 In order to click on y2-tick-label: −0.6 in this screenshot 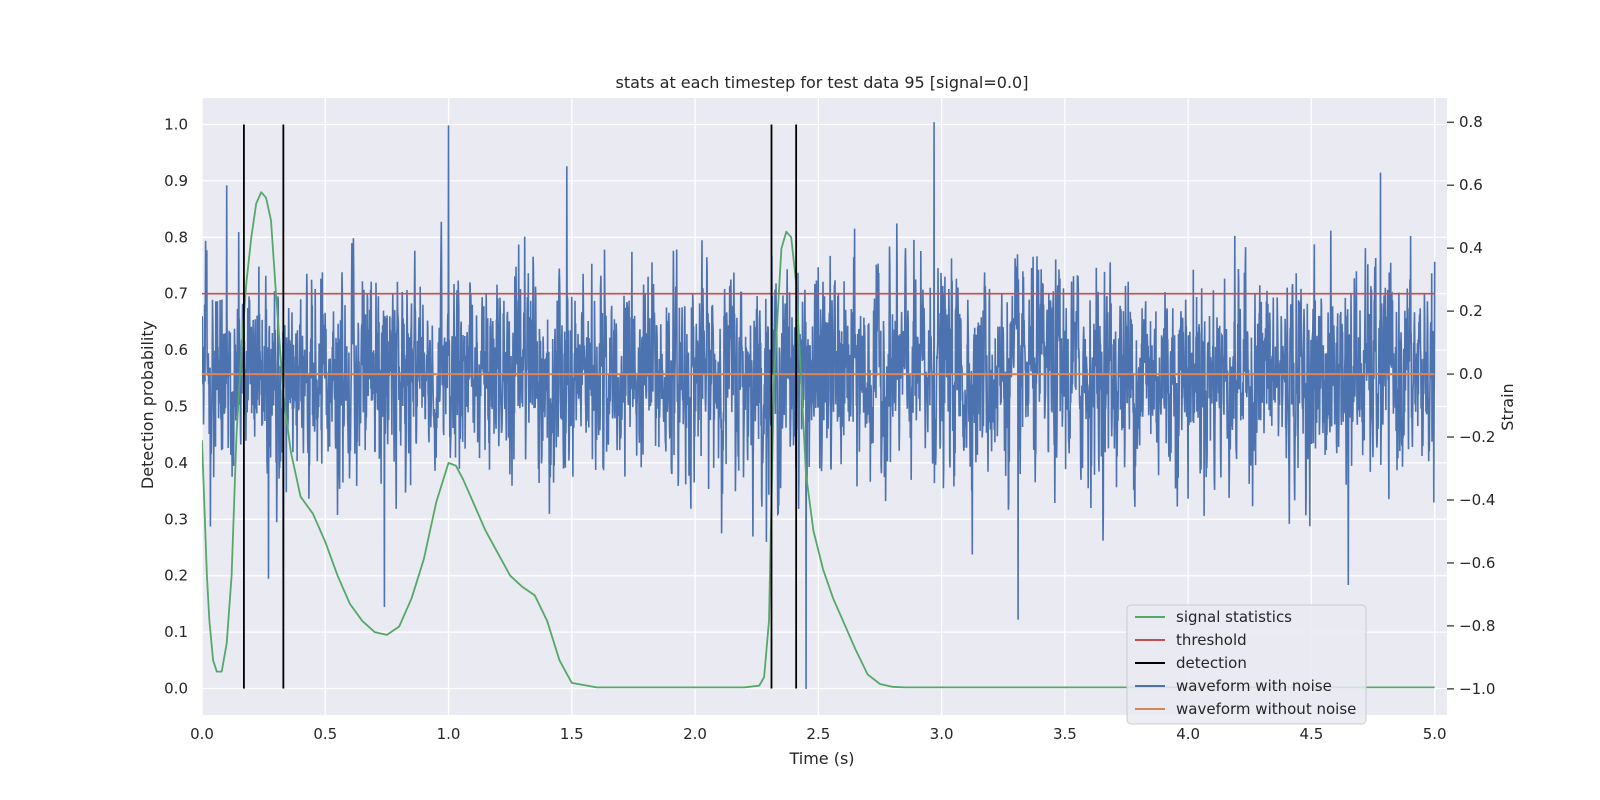, I will do `click(1477, 563)`.